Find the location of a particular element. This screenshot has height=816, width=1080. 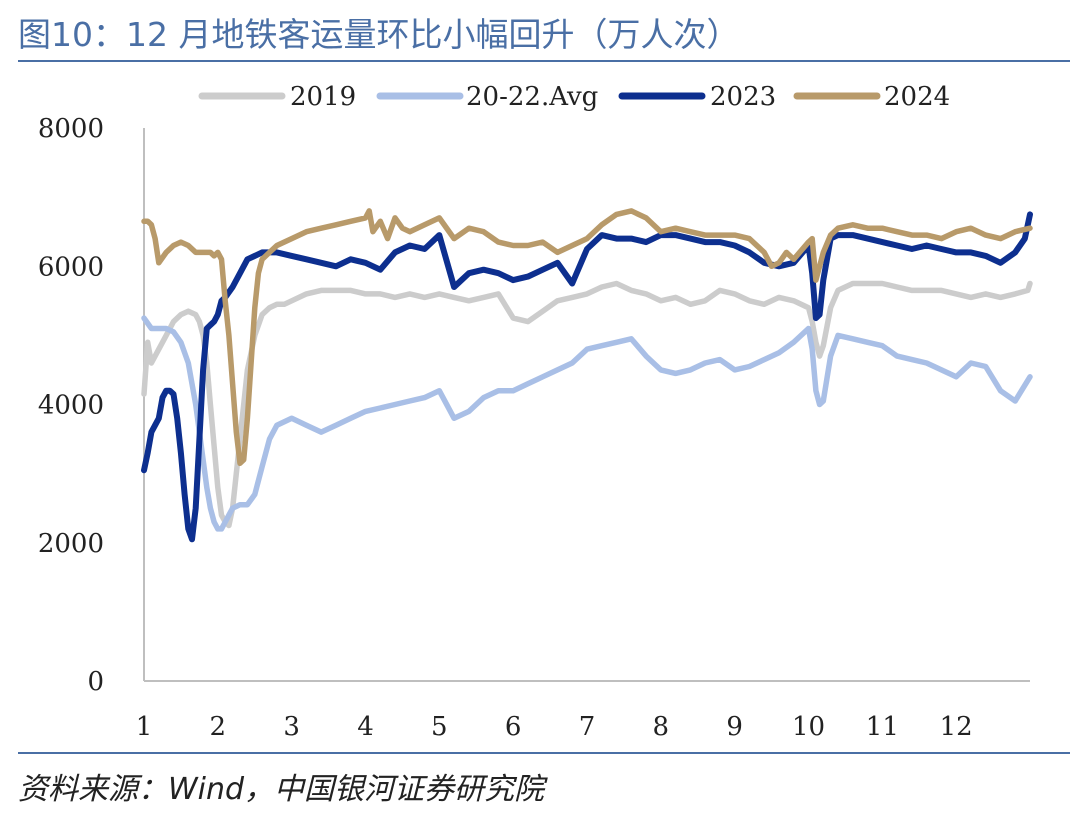

y-tick-label: 2000 is located at coordinates (71, 544).